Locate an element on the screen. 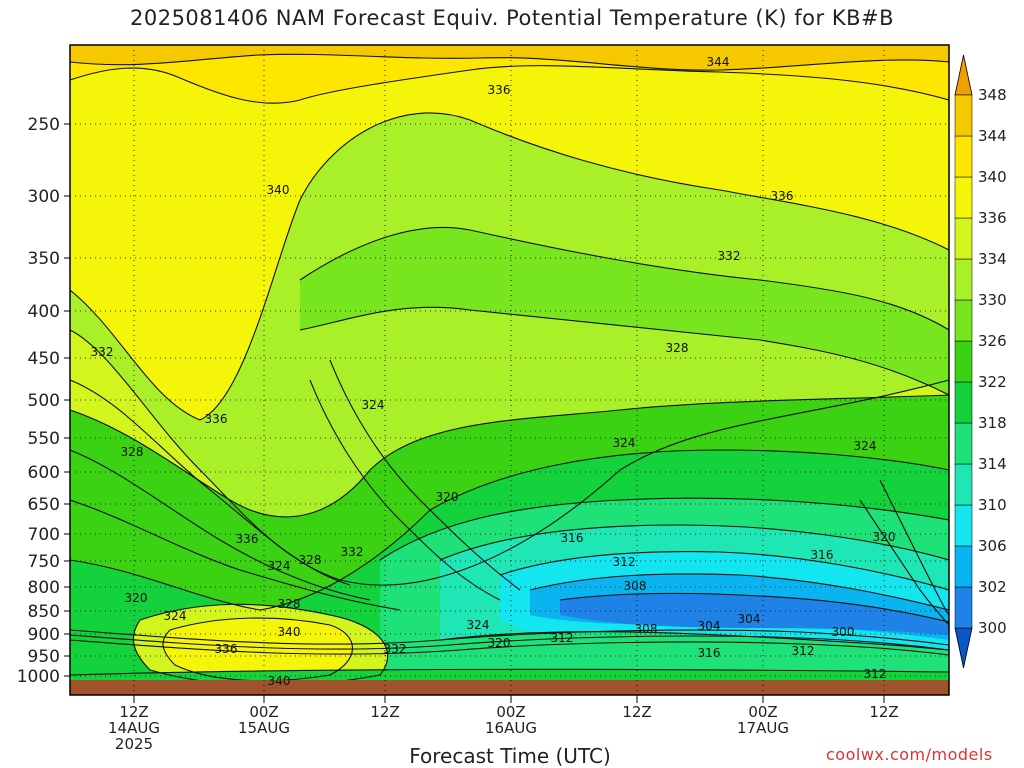 The height and width of the screenshot is (768, 1024). y-tick-label: 300 is located at coordinates (44, 197).